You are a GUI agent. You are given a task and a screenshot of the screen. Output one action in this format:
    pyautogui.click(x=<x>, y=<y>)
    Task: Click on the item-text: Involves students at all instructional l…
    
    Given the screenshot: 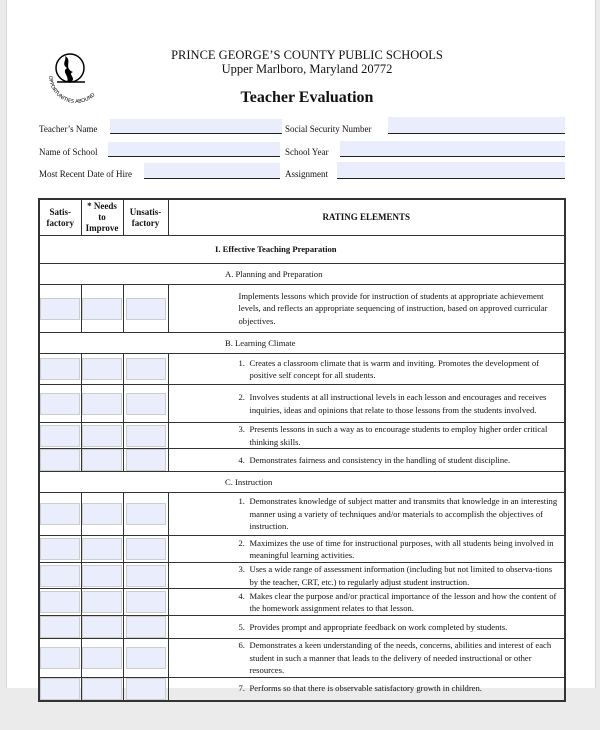 What is the action you would take?
    pyautogui.click(x=398, y=403)
    